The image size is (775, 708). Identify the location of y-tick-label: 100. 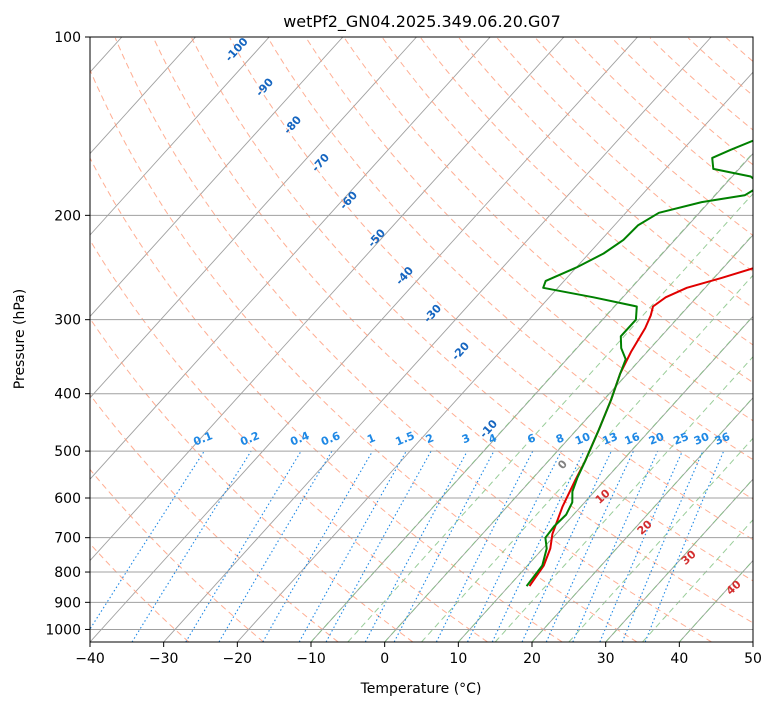
(67, 38).